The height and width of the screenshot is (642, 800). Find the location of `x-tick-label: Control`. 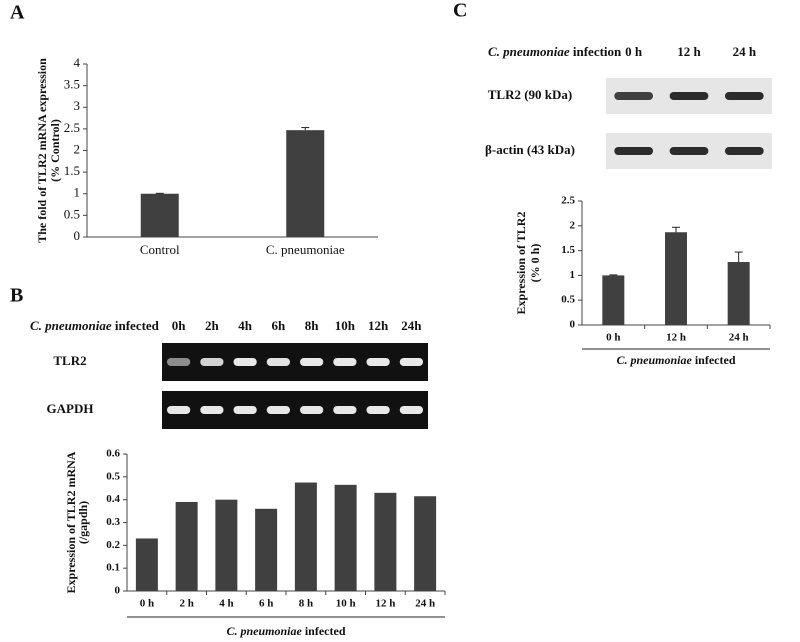

x-tick-label: Control is located at coordinates (160, 249).